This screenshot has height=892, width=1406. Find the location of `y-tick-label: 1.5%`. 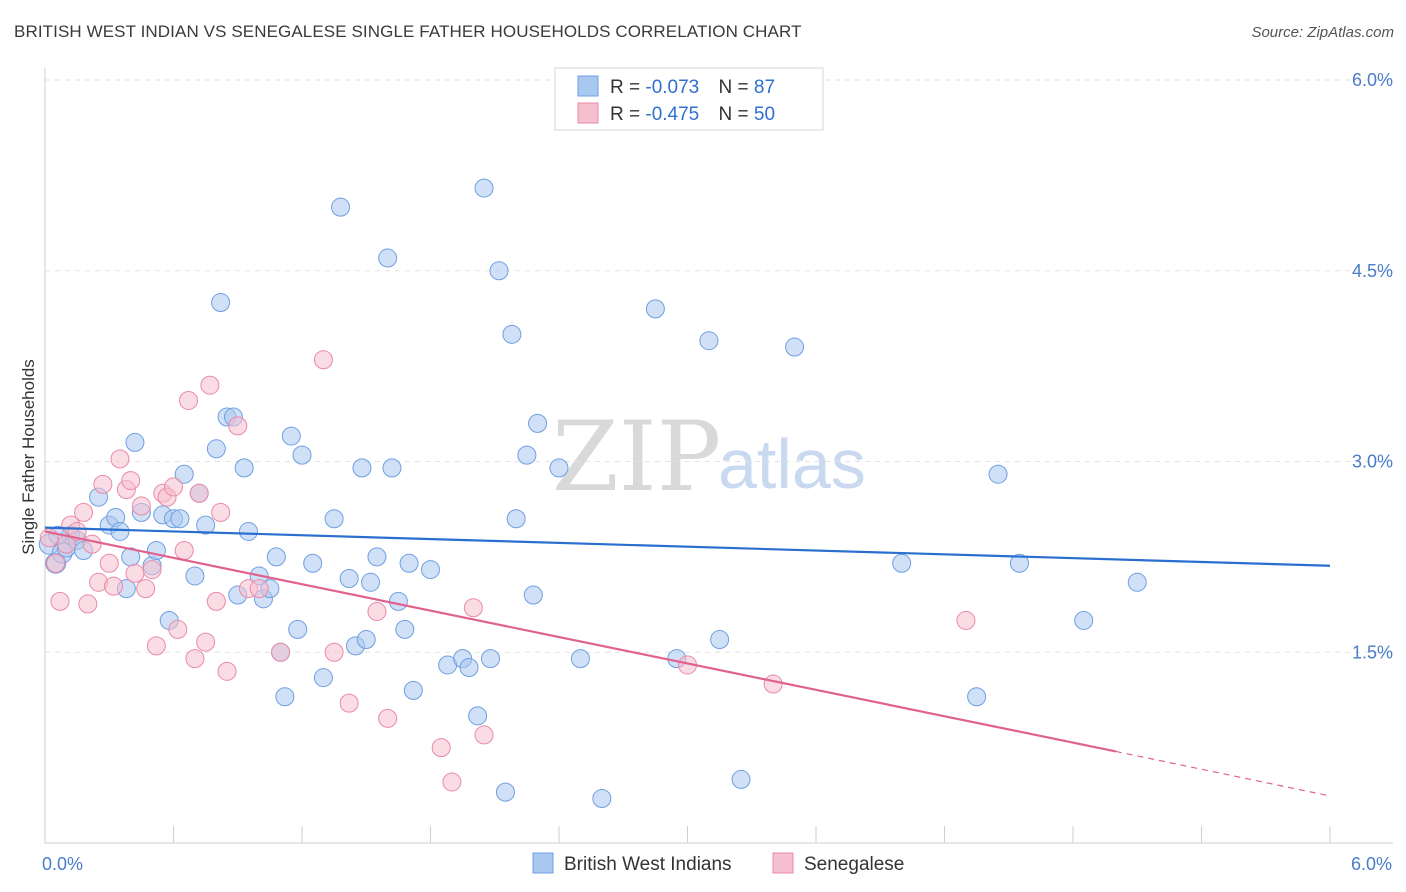

y-tick-label: 1.5% is located at coordinates (1372, 652).